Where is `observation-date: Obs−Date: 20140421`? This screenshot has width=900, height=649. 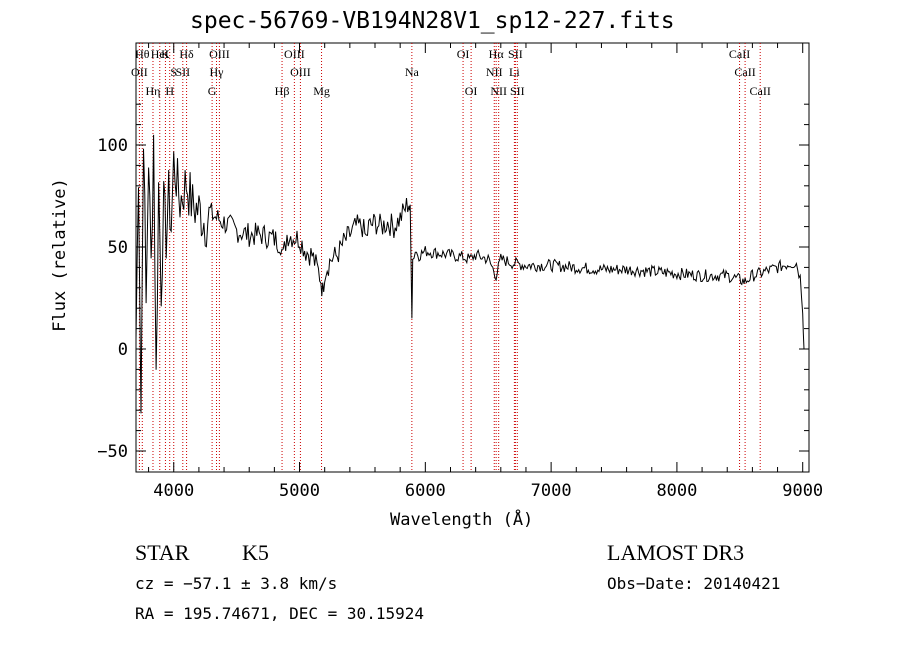 observation-date: Obs−Date: 20140421 is located at coordinates (694, 583).